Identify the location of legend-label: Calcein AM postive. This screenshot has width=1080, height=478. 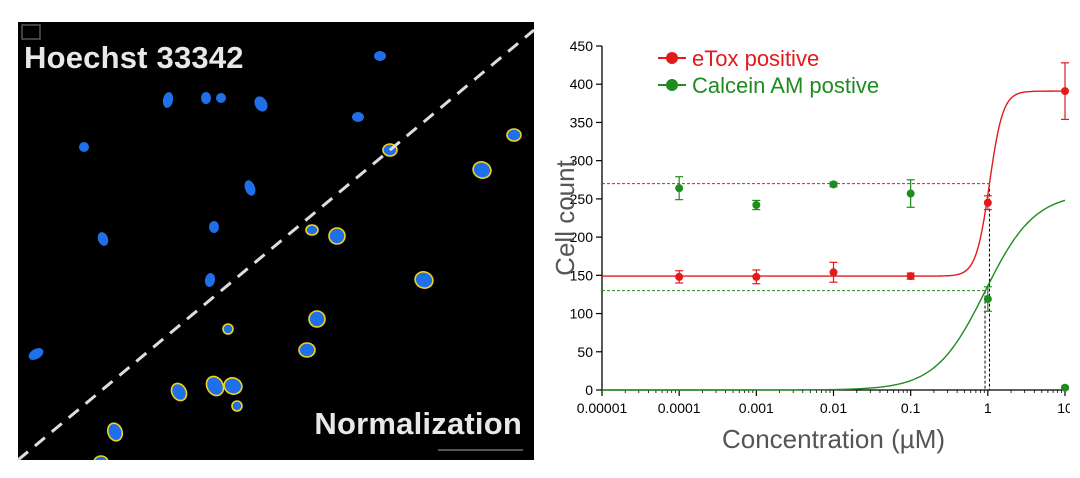
(785, 85).